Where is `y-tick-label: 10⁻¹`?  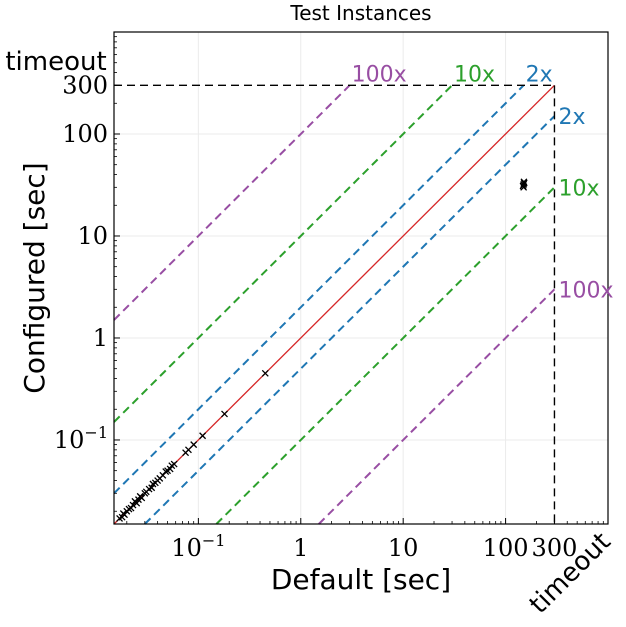
y-tick-label: 10⁻¹ is located at coordinates (81, 438).